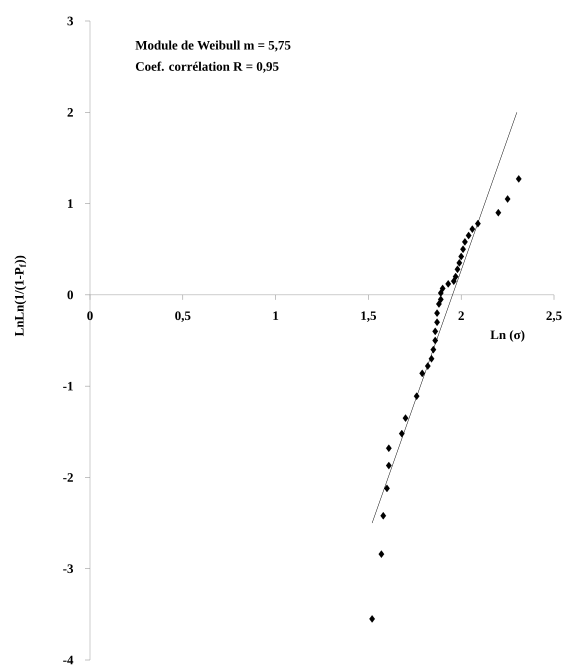  I want to click on x-tick-label: 2, so click(461, 315).